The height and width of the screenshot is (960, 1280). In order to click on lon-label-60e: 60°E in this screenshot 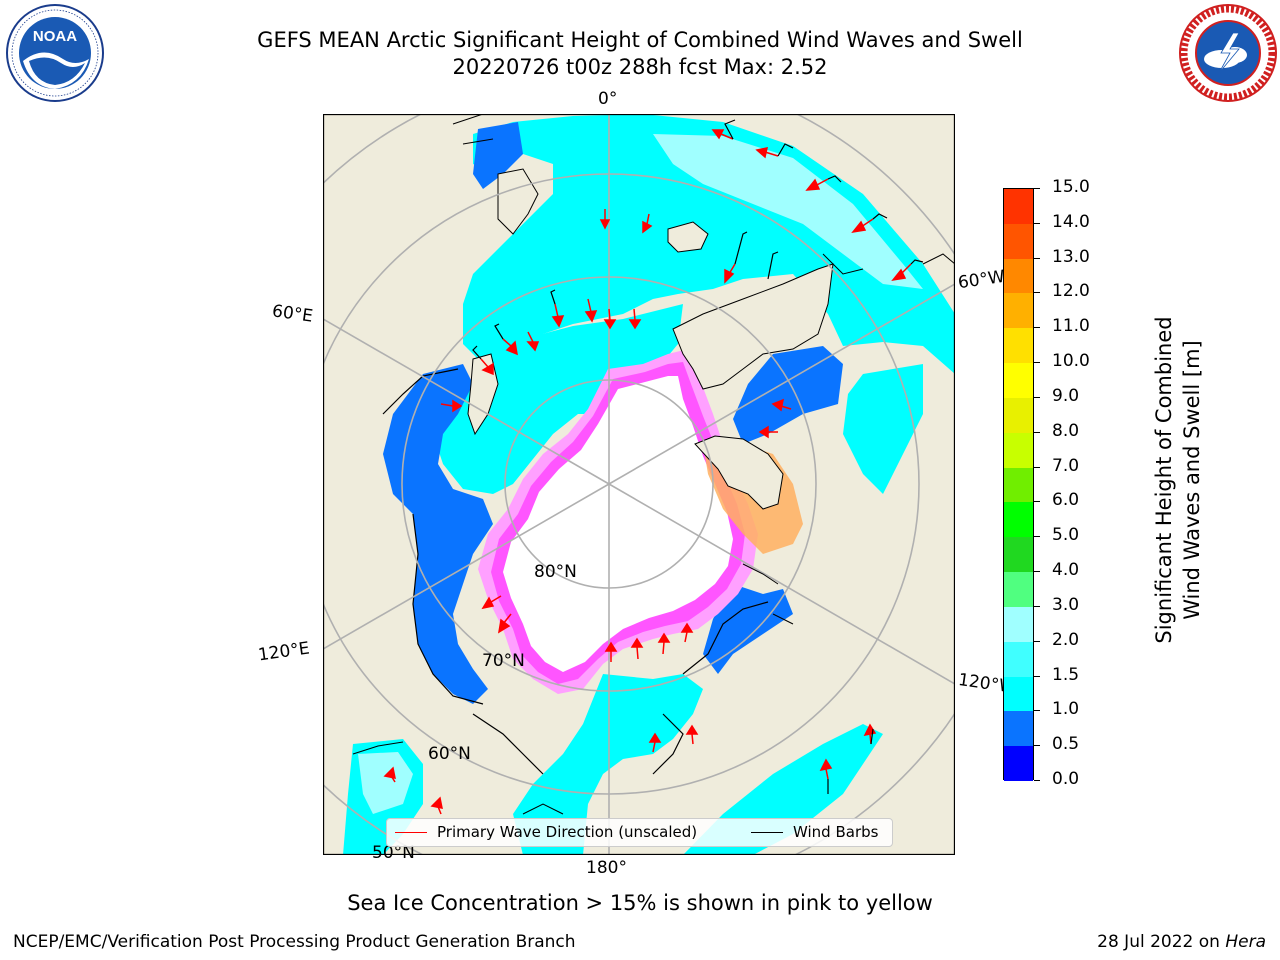, I will do `click(292, 314)`.